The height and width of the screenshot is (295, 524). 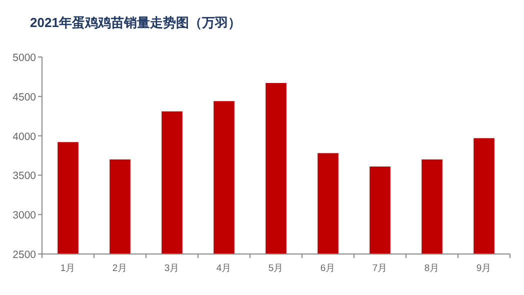 What do you see at coordinates (24, 136) in the screenshot?
I see `y-tick-label: 4000` at bounding box center [24, 136].